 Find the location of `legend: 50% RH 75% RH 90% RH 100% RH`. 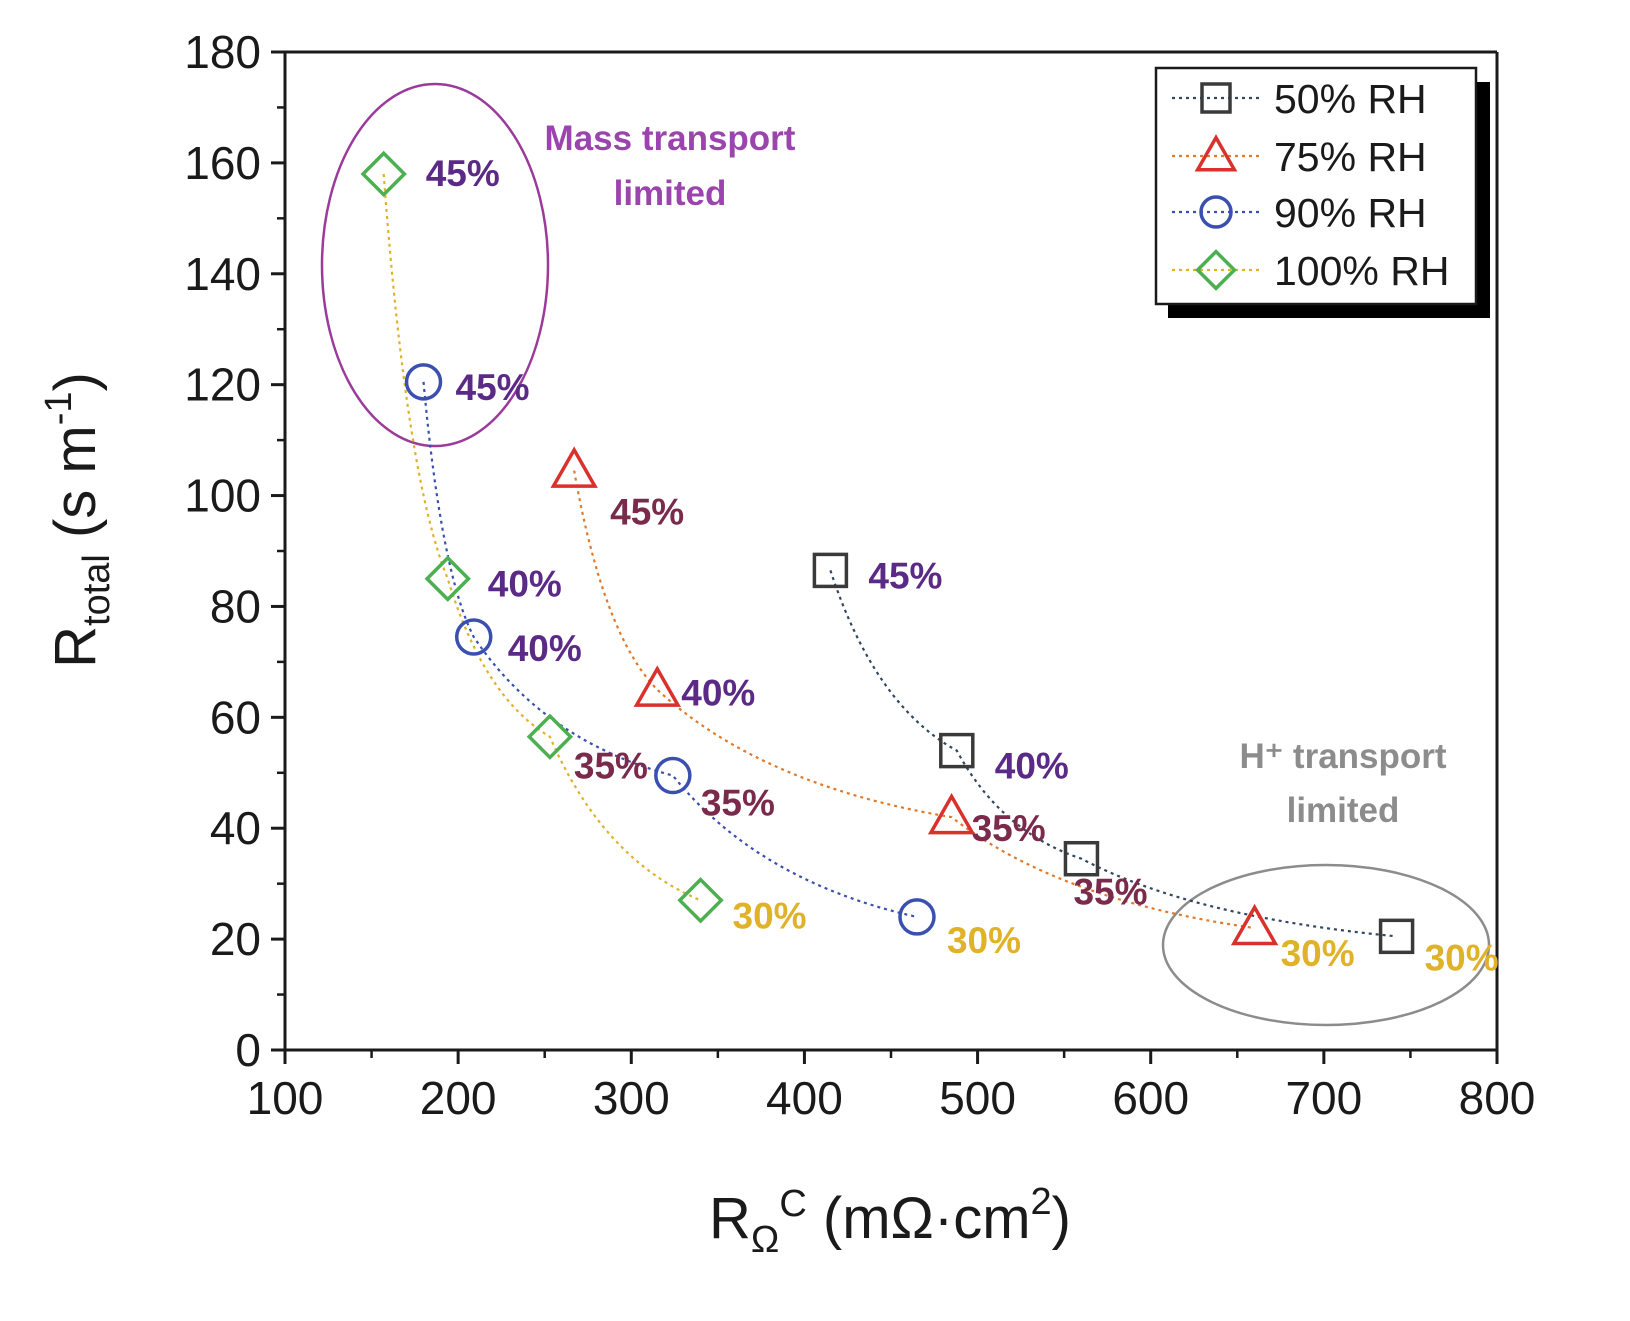

legend: 50% RH 75% RH 90% RH 100% RH is located at coordinates (1322, 192).